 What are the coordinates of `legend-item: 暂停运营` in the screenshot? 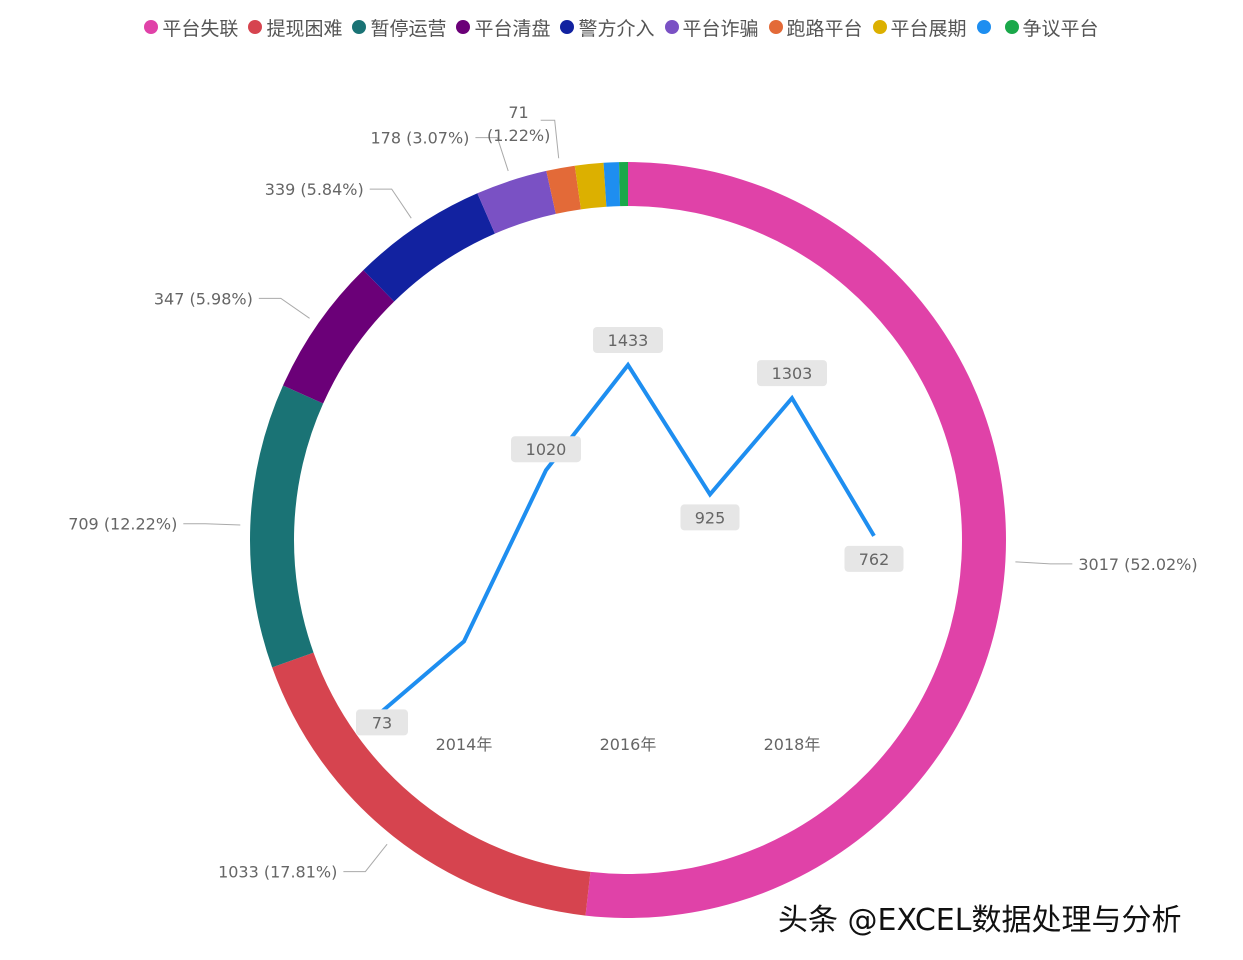 It's located at (399, 27).